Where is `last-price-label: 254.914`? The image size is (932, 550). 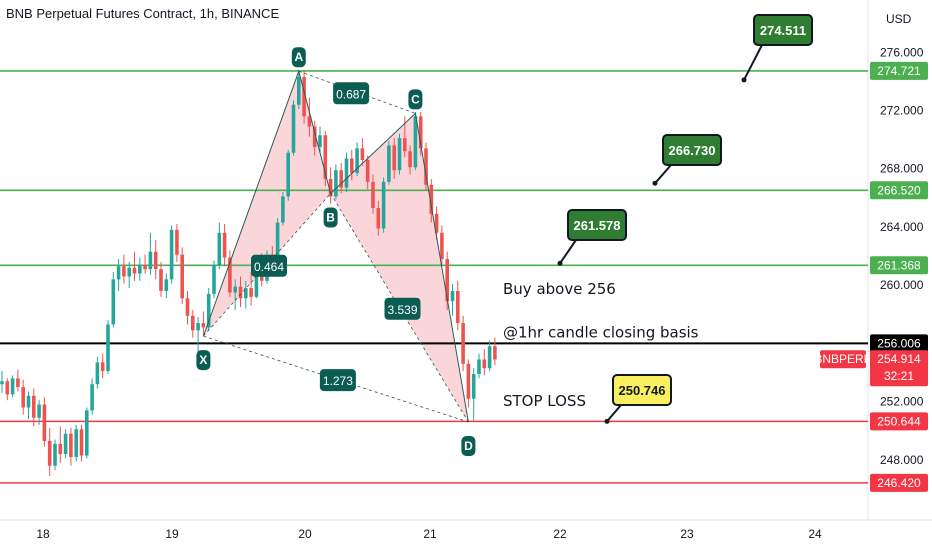 last-price-label: 254.914 is located at coordinates (899, 359).